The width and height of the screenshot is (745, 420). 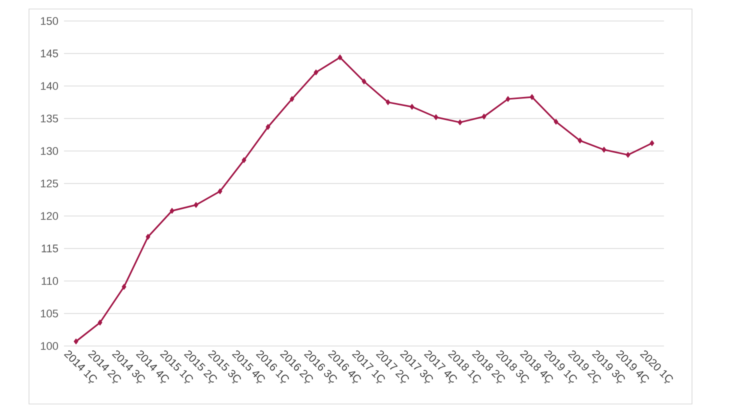 I want to click on y-tick-label: 110, so click(x=50, y=281).